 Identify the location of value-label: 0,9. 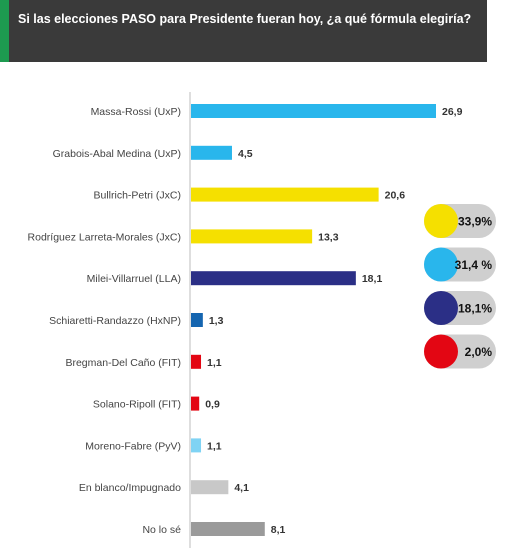
(212, 405).